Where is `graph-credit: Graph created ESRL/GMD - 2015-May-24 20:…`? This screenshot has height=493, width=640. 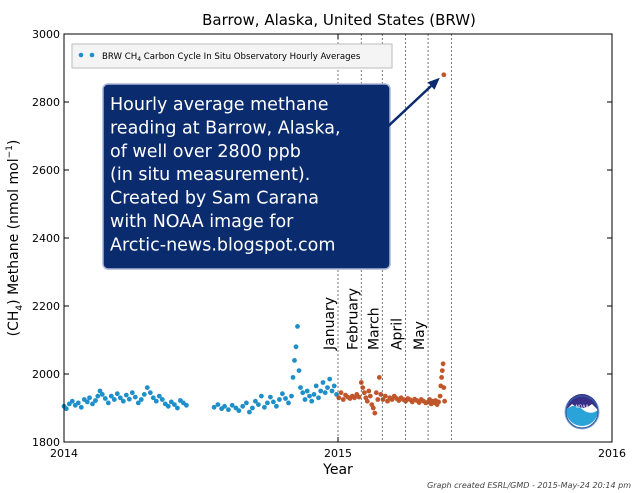
graph-credit: Graph created ESRL/GMD - 2015-May-24 20:… is located at coordinates (529, 485).